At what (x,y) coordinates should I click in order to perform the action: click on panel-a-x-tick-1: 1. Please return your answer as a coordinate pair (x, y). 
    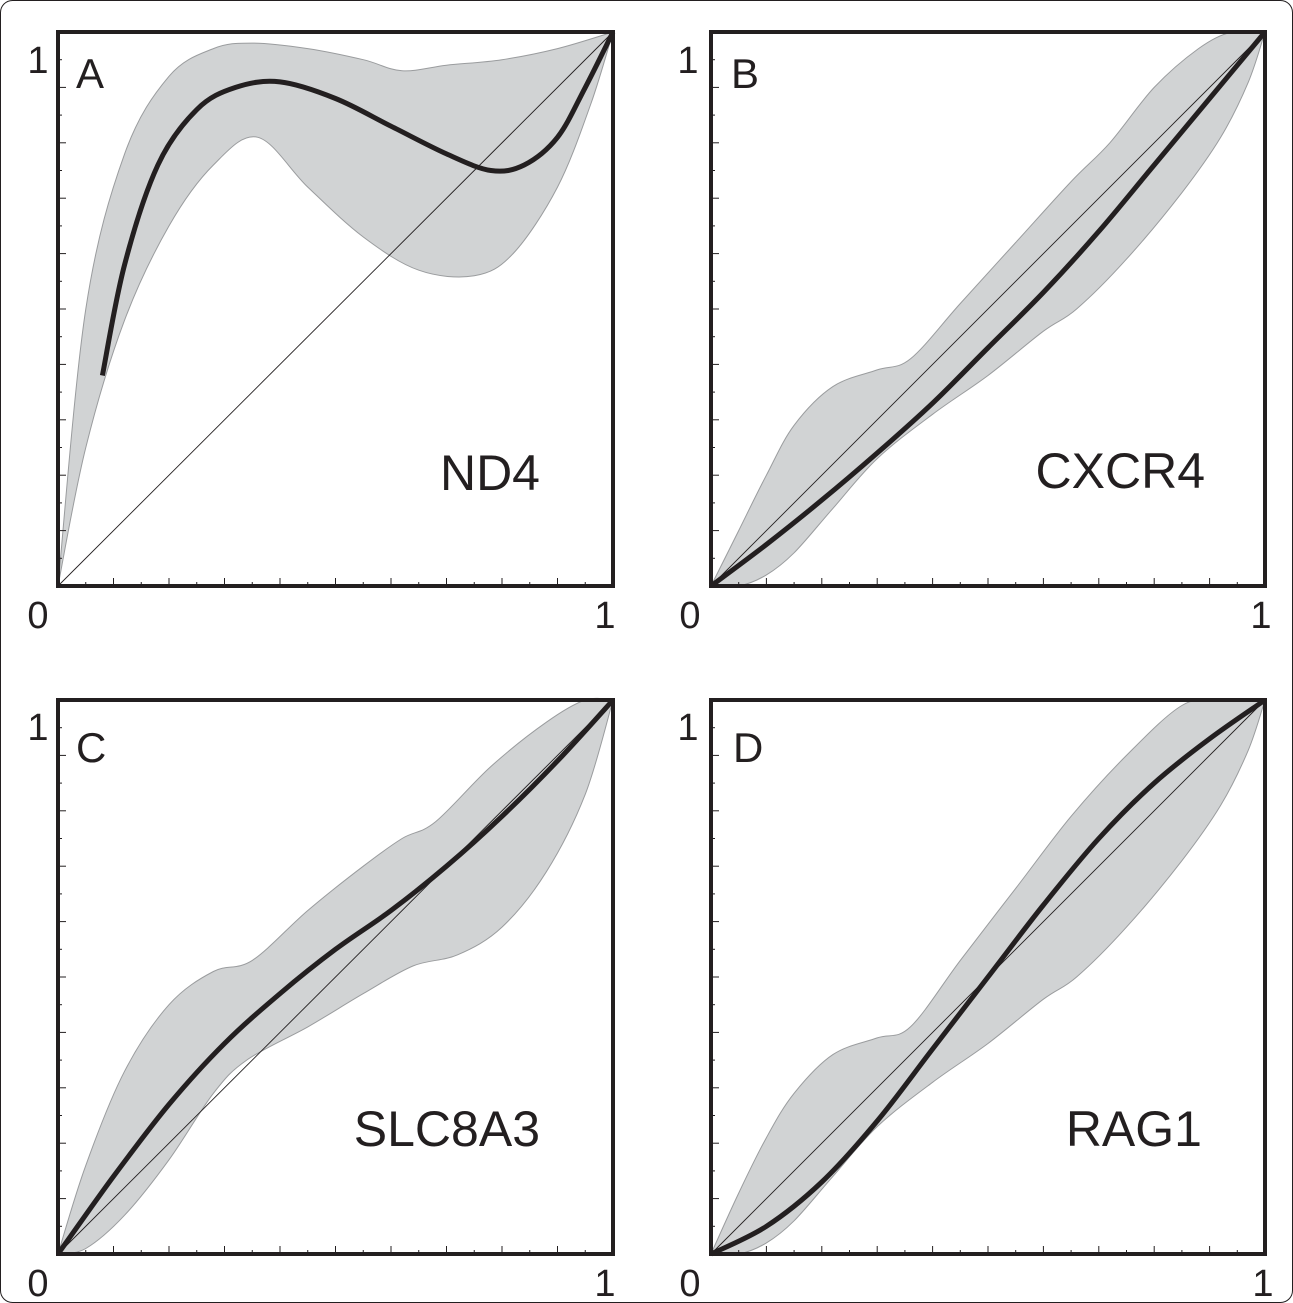
    Looking at the image, I should click on (604, 616).